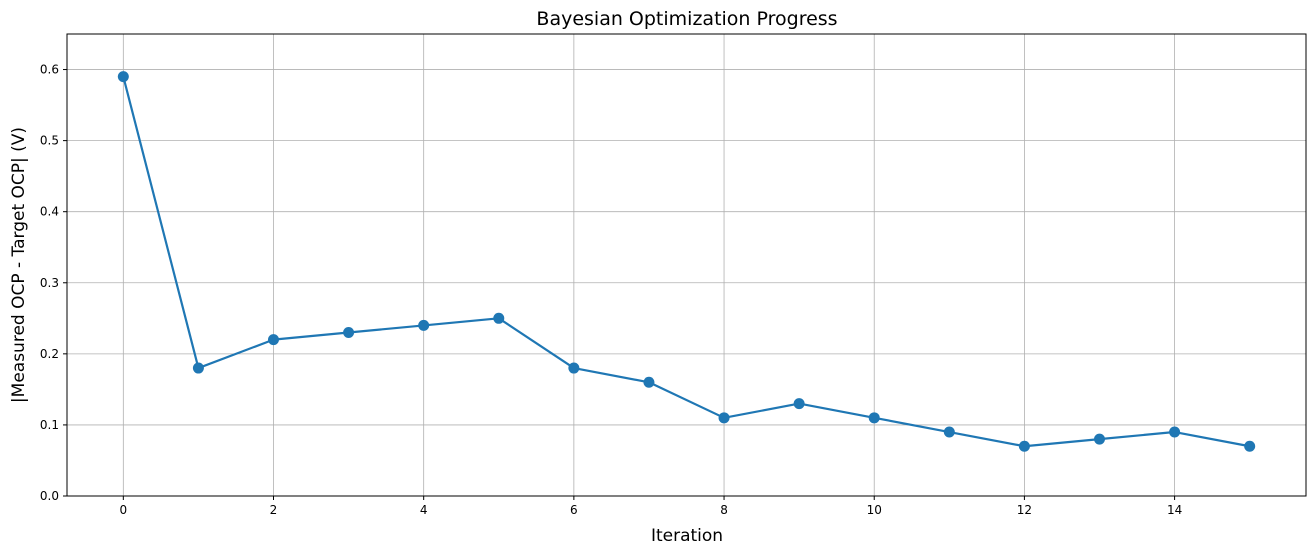 The image size is (1316, 554). What do you see at coordinates (1174, 510) in the screenshot?
I see `x-tick-label: 14` at bounding box center [1174, 510].